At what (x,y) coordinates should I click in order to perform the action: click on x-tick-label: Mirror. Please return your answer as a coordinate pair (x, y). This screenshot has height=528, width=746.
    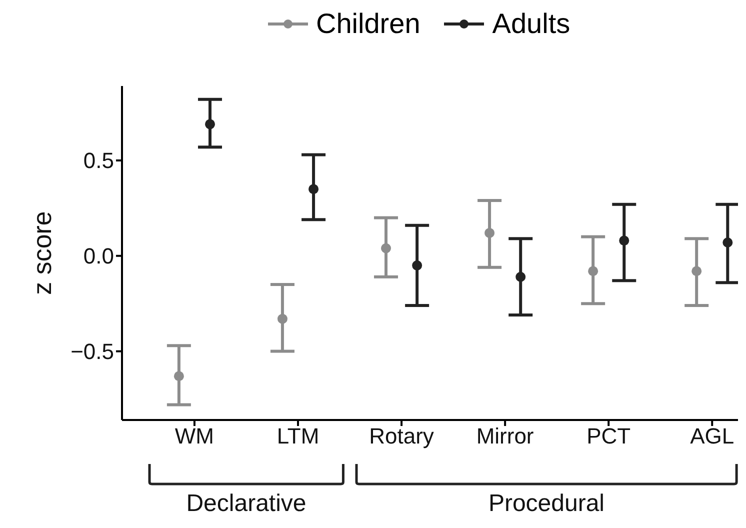
    Looking at the image, I should click on (505, 436).